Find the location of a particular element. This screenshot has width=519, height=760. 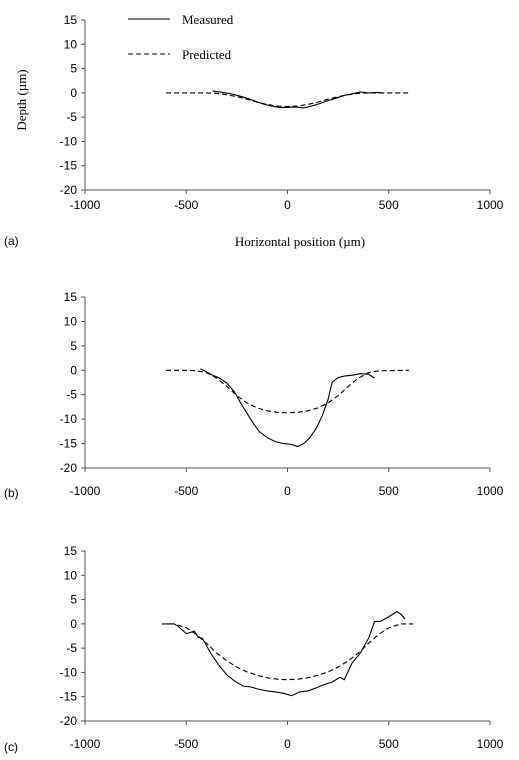

panel-label: (b) is located at coordinates (11, 493).